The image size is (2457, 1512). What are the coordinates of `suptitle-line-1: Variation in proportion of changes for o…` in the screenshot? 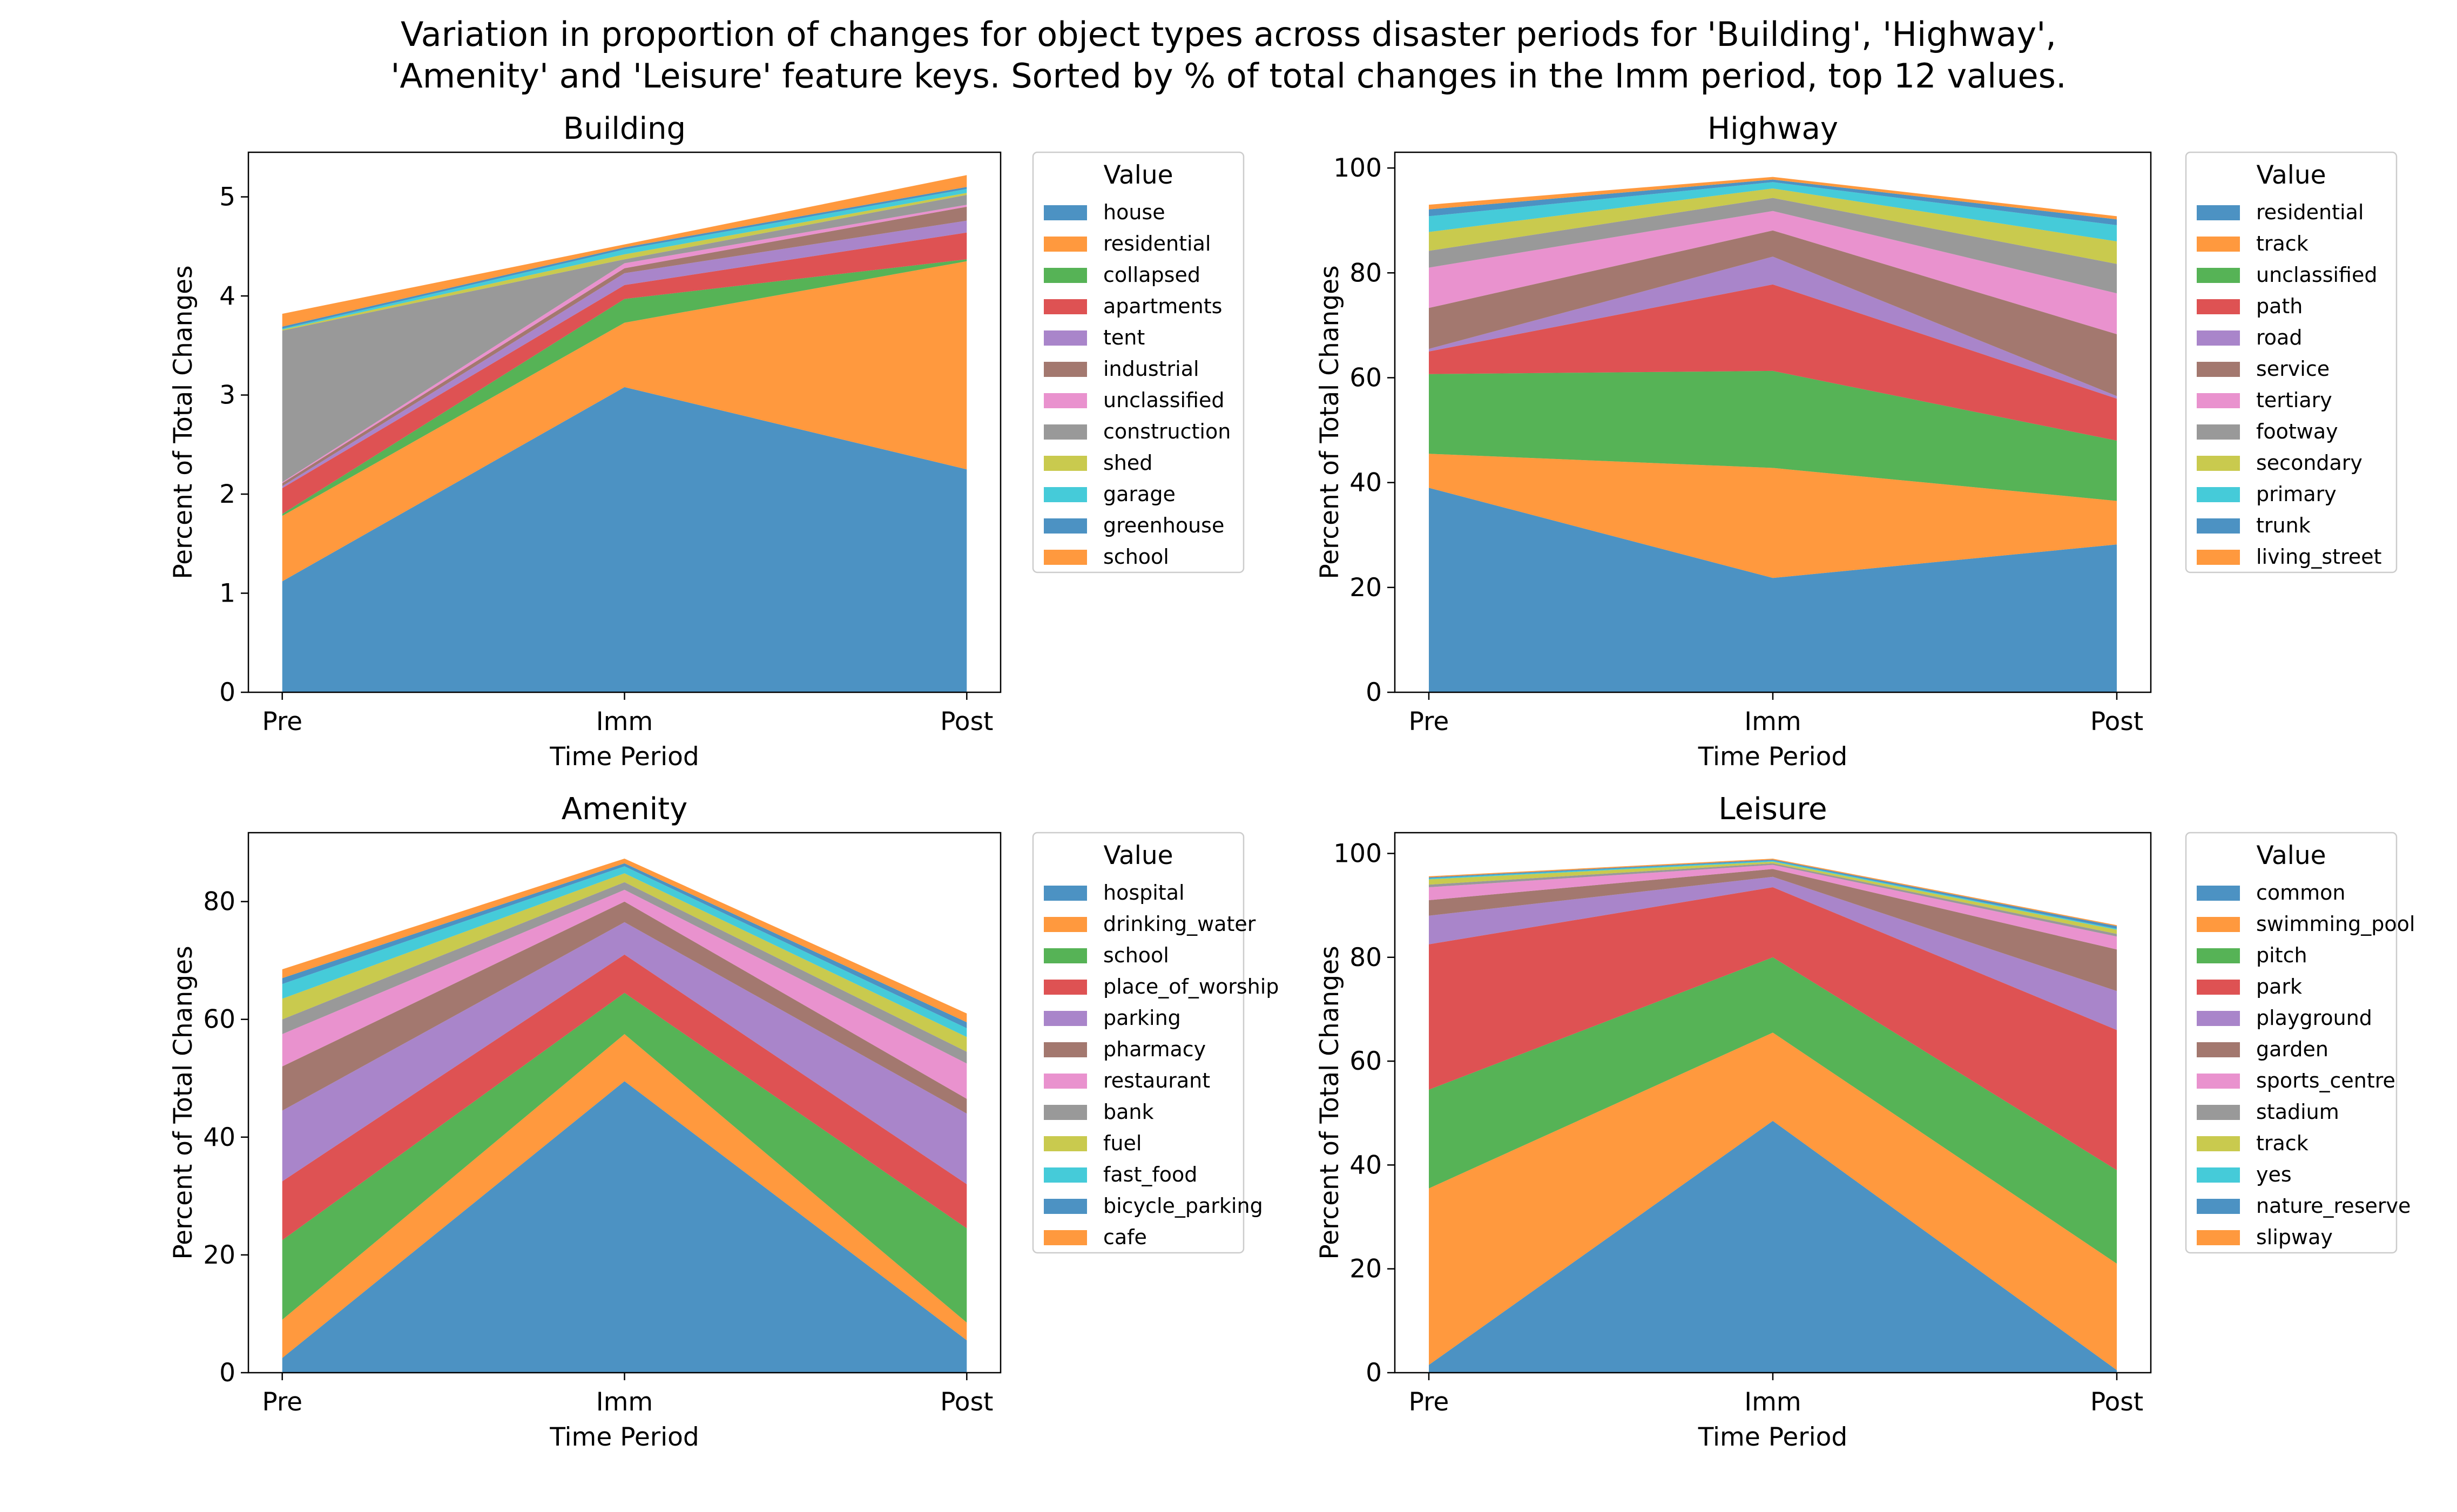 It's located at (1228, 34).